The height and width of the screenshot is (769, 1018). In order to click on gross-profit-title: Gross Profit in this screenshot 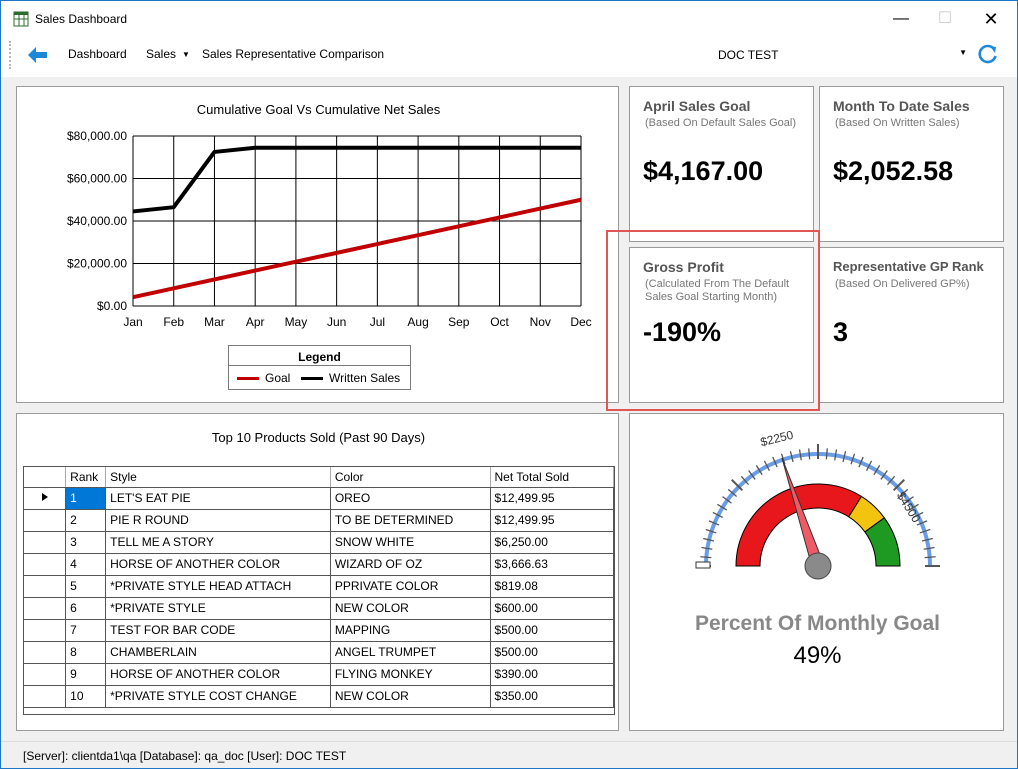, I will do `click(683, 267)`.